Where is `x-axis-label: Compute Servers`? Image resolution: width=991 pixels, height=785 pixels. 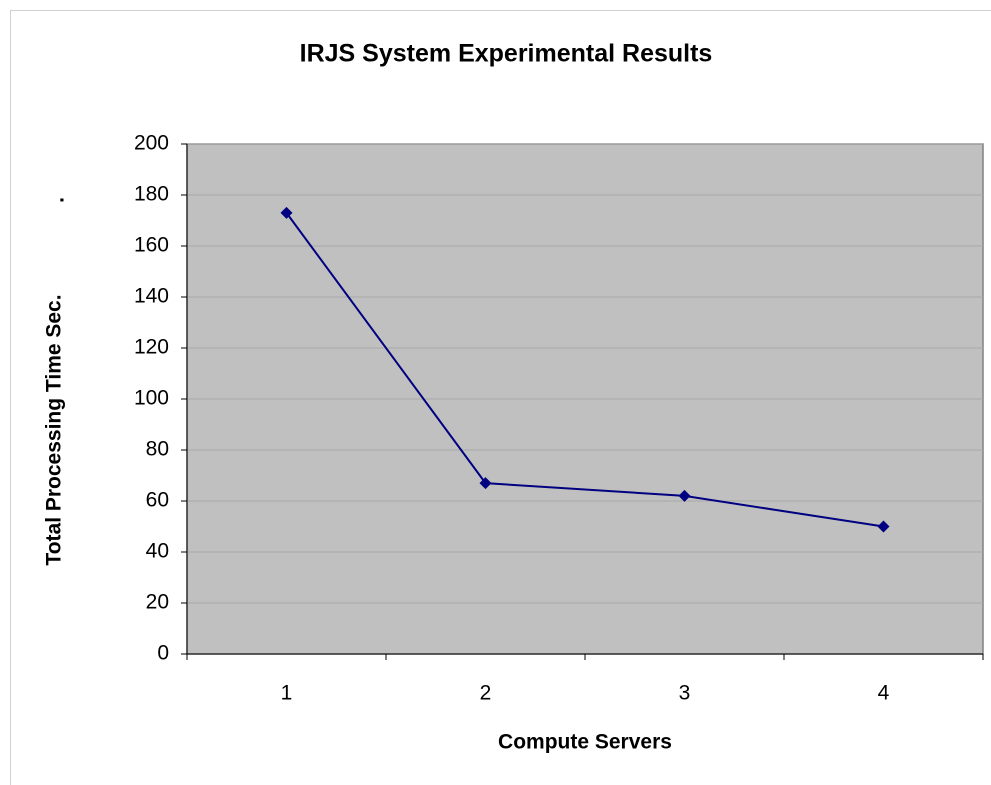
x-axis-label: Compute Servers is located at coordinates (585, 742).